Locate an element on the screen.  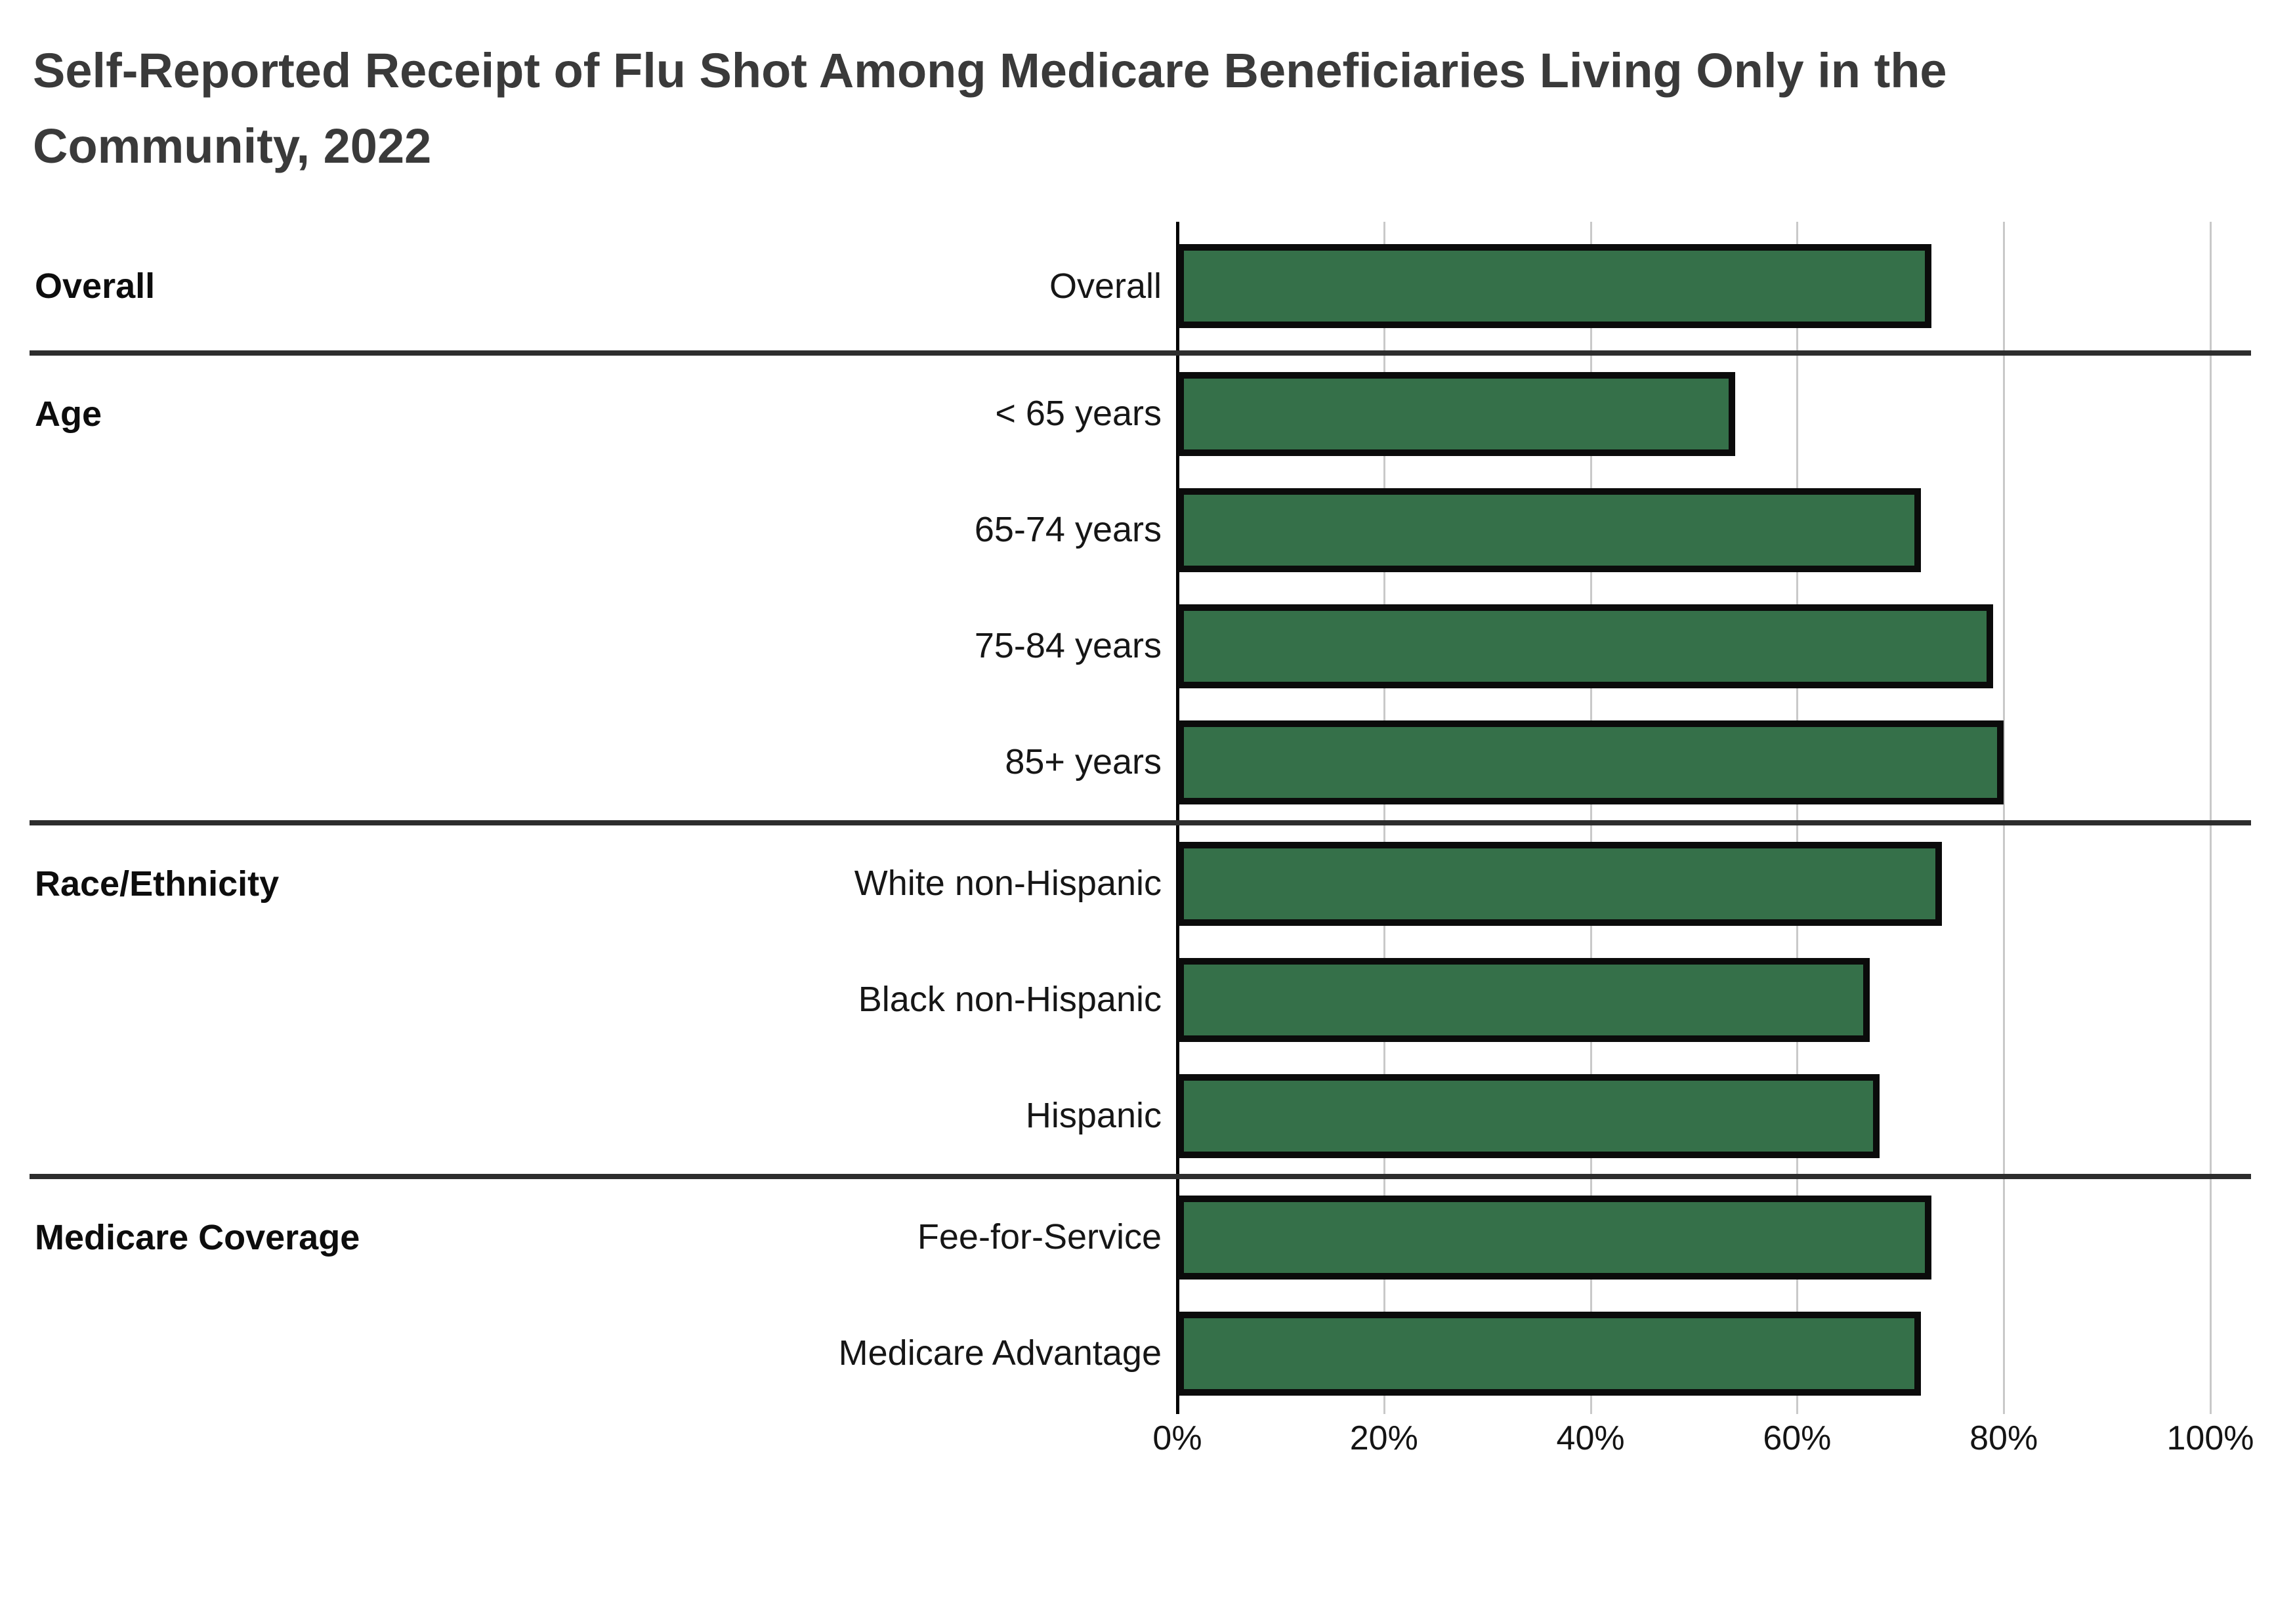
table-row: Hispanic is located at coordinates (1140, 1116).